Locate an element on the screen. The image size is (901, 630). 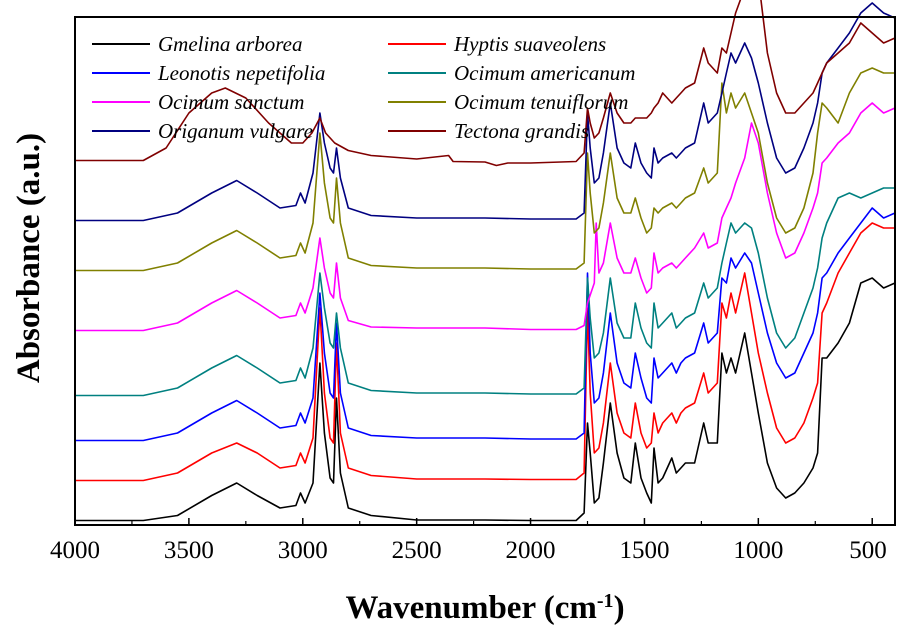
legend-label: Hyptis suaveolens is located at coordinates (529, 44).